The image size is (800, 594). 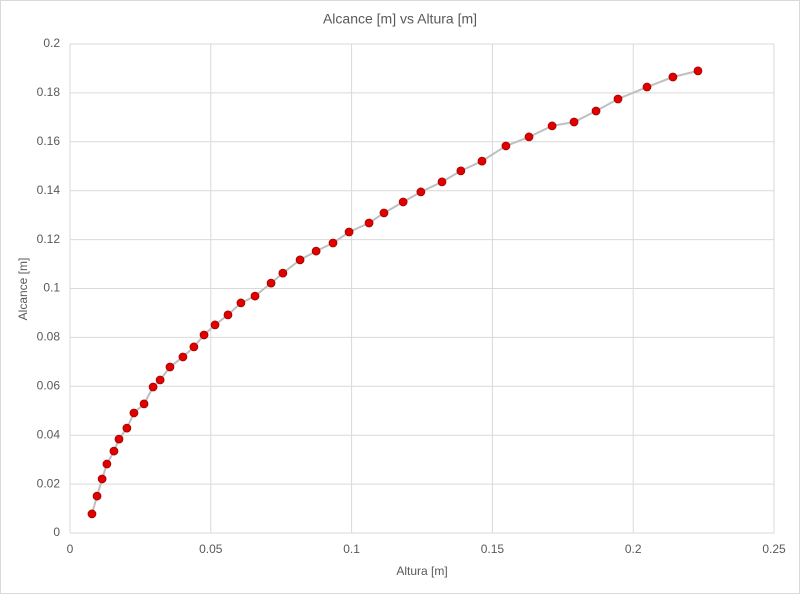 What do you see at coordinates (49, 434) in the screenshot?
I see `y-tick-label: 0.04` at bounding box center [49, 434].